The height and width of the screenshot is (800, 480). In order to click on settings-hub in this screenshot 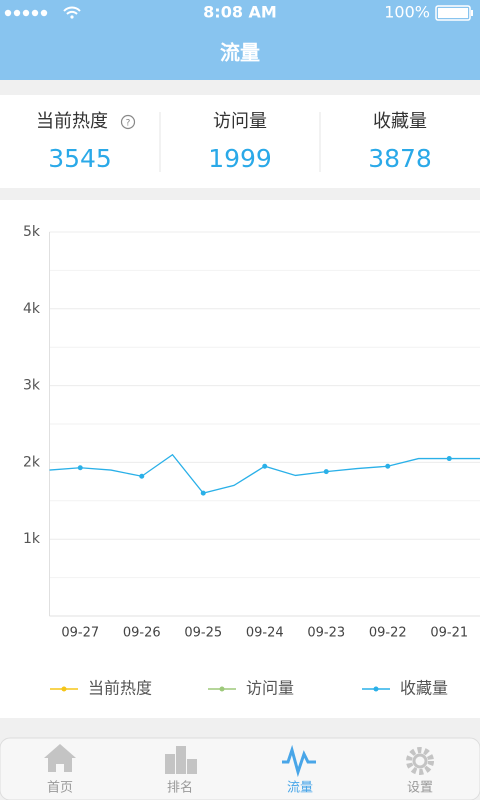, I will do `click(420, 761)`.